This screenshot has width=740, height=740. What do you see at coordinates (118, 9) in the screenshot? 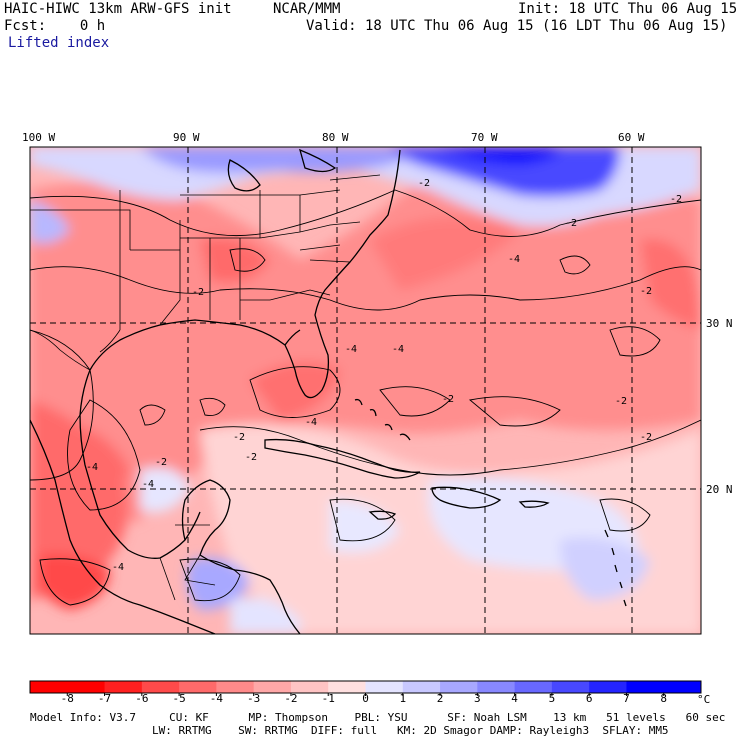
I see `model-title: HAIC-HIWC 13km ARW-GFS init` at bounding box center [118, 9].